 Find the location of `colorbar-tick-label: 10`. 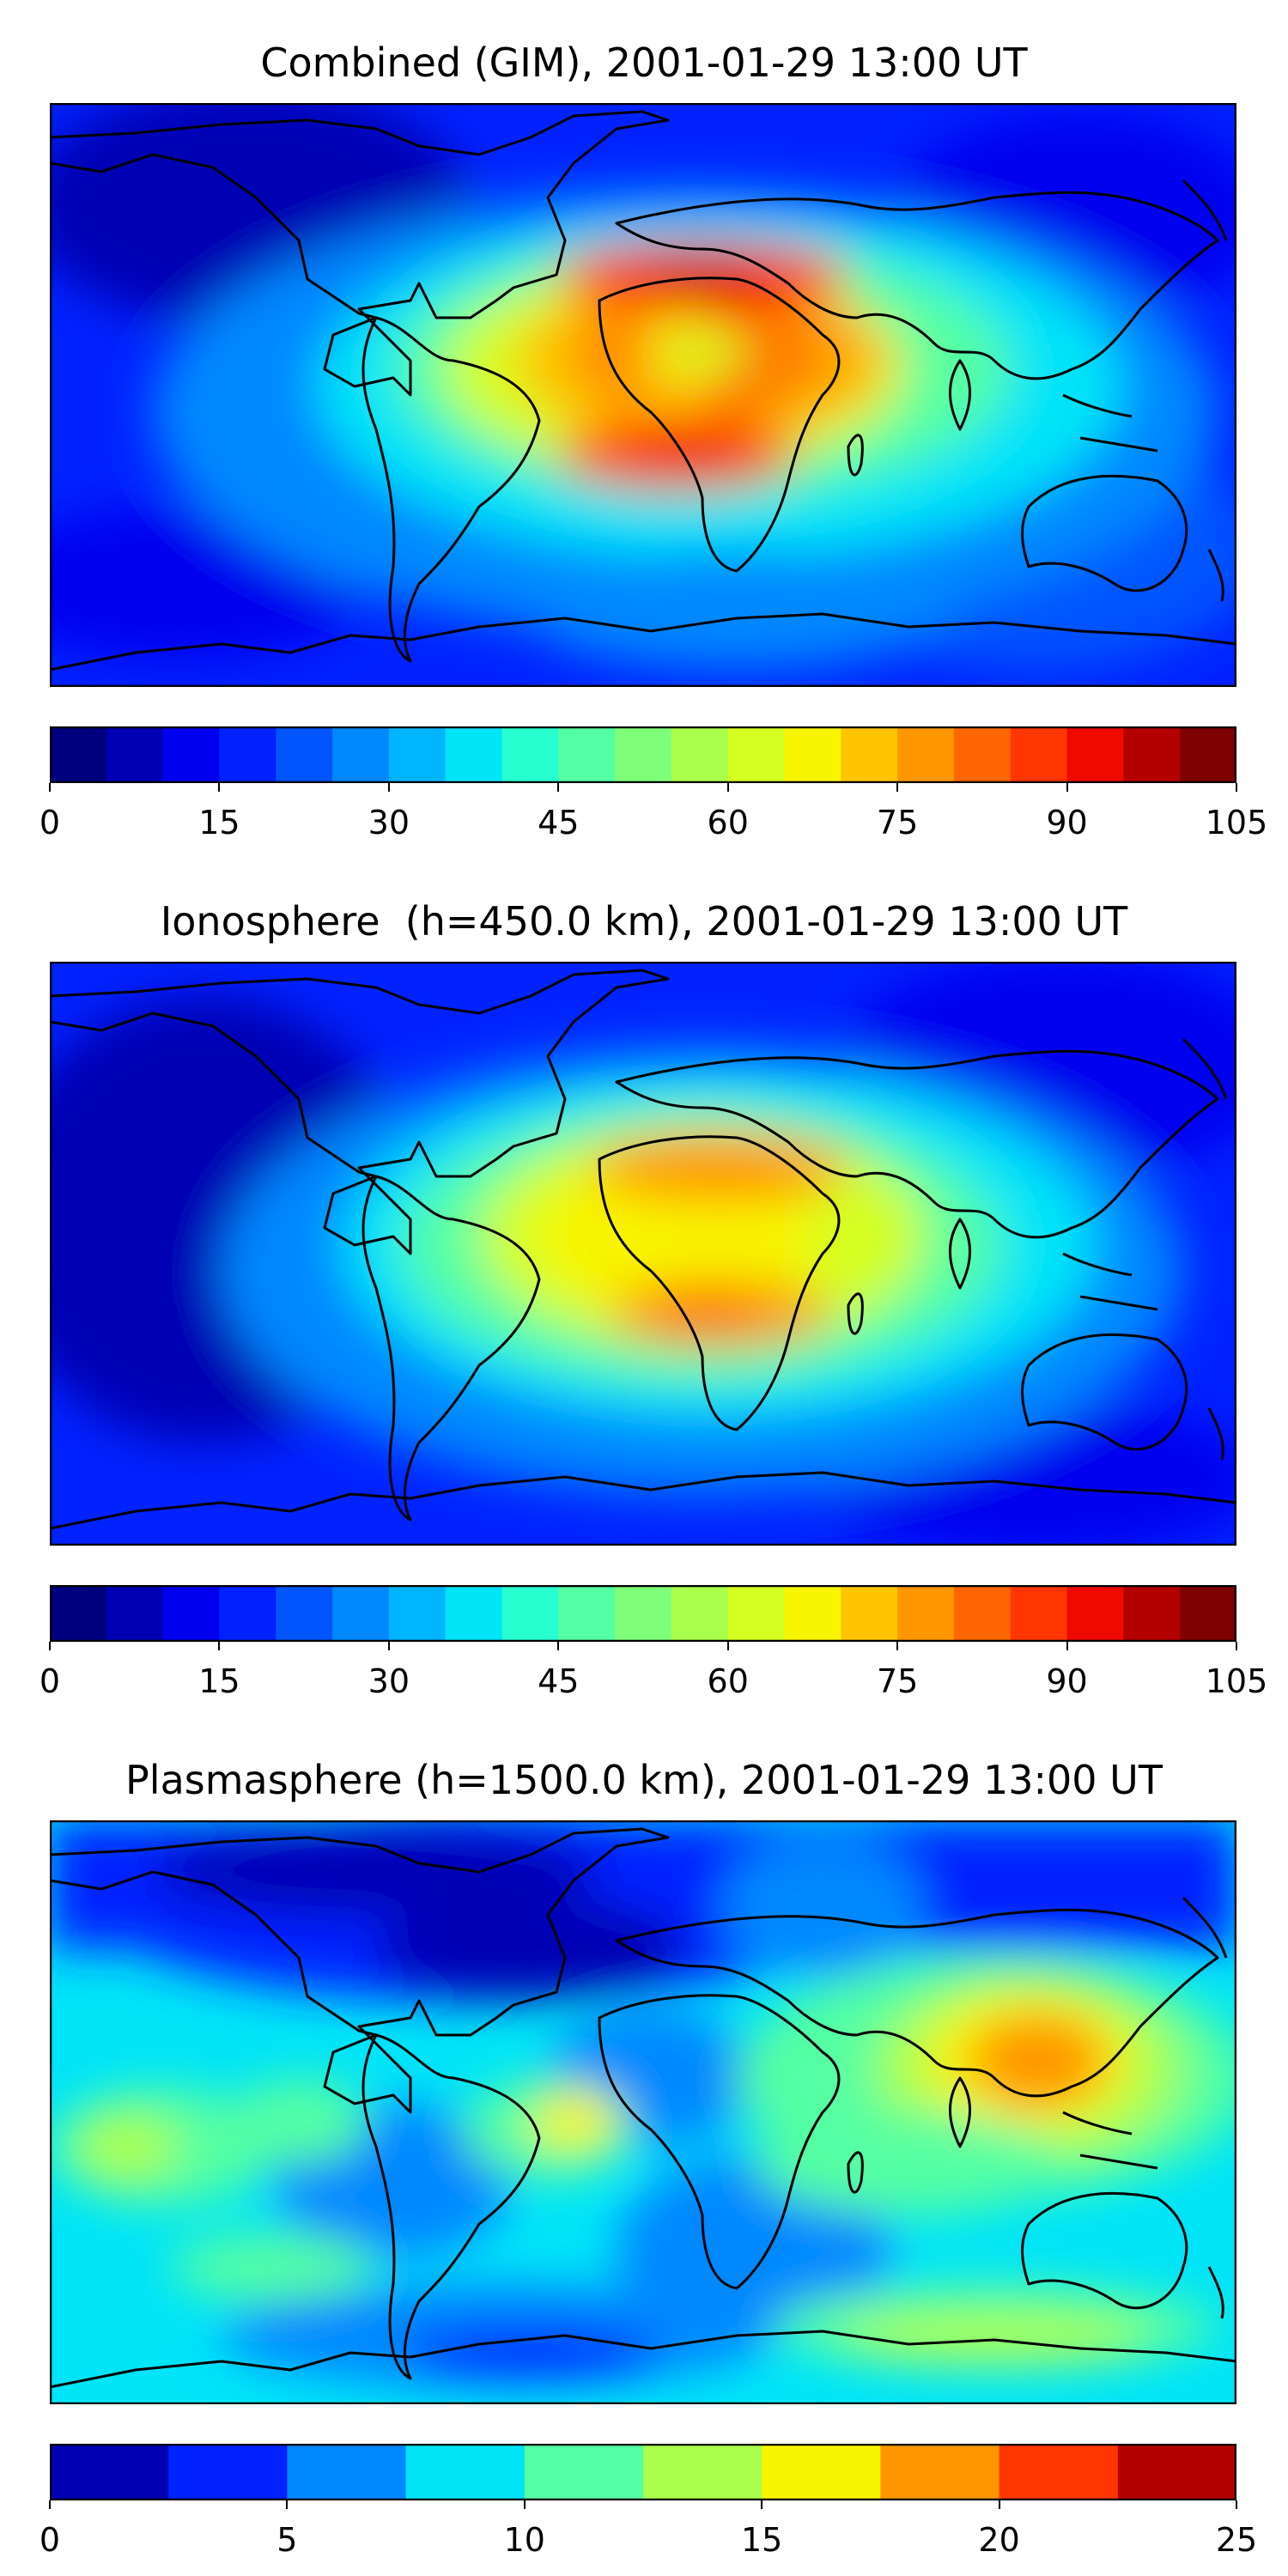

colorbar-tick-label: 10 is located at coordinates (524, 2540).